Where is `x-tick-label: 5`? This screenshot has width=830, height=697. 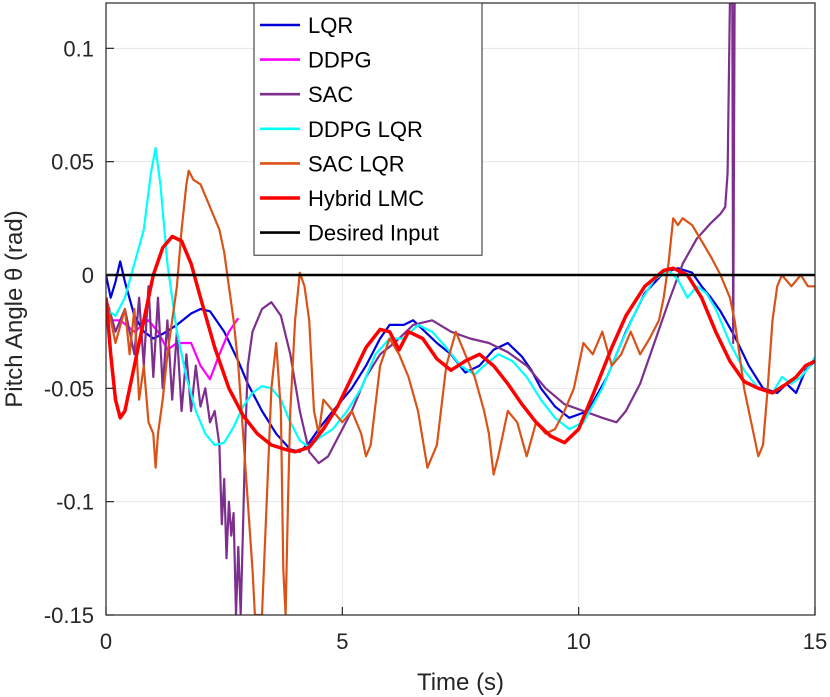
x-tick-label: 5 is located at coordinates (342, 641).